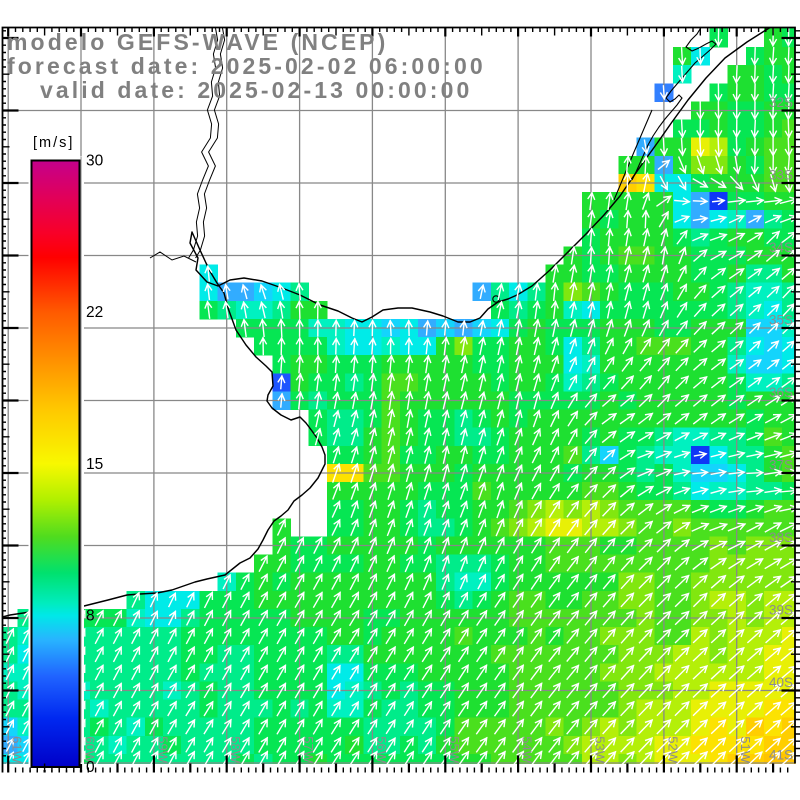  I want to click on svg-text: 33S, so click(781, 175).